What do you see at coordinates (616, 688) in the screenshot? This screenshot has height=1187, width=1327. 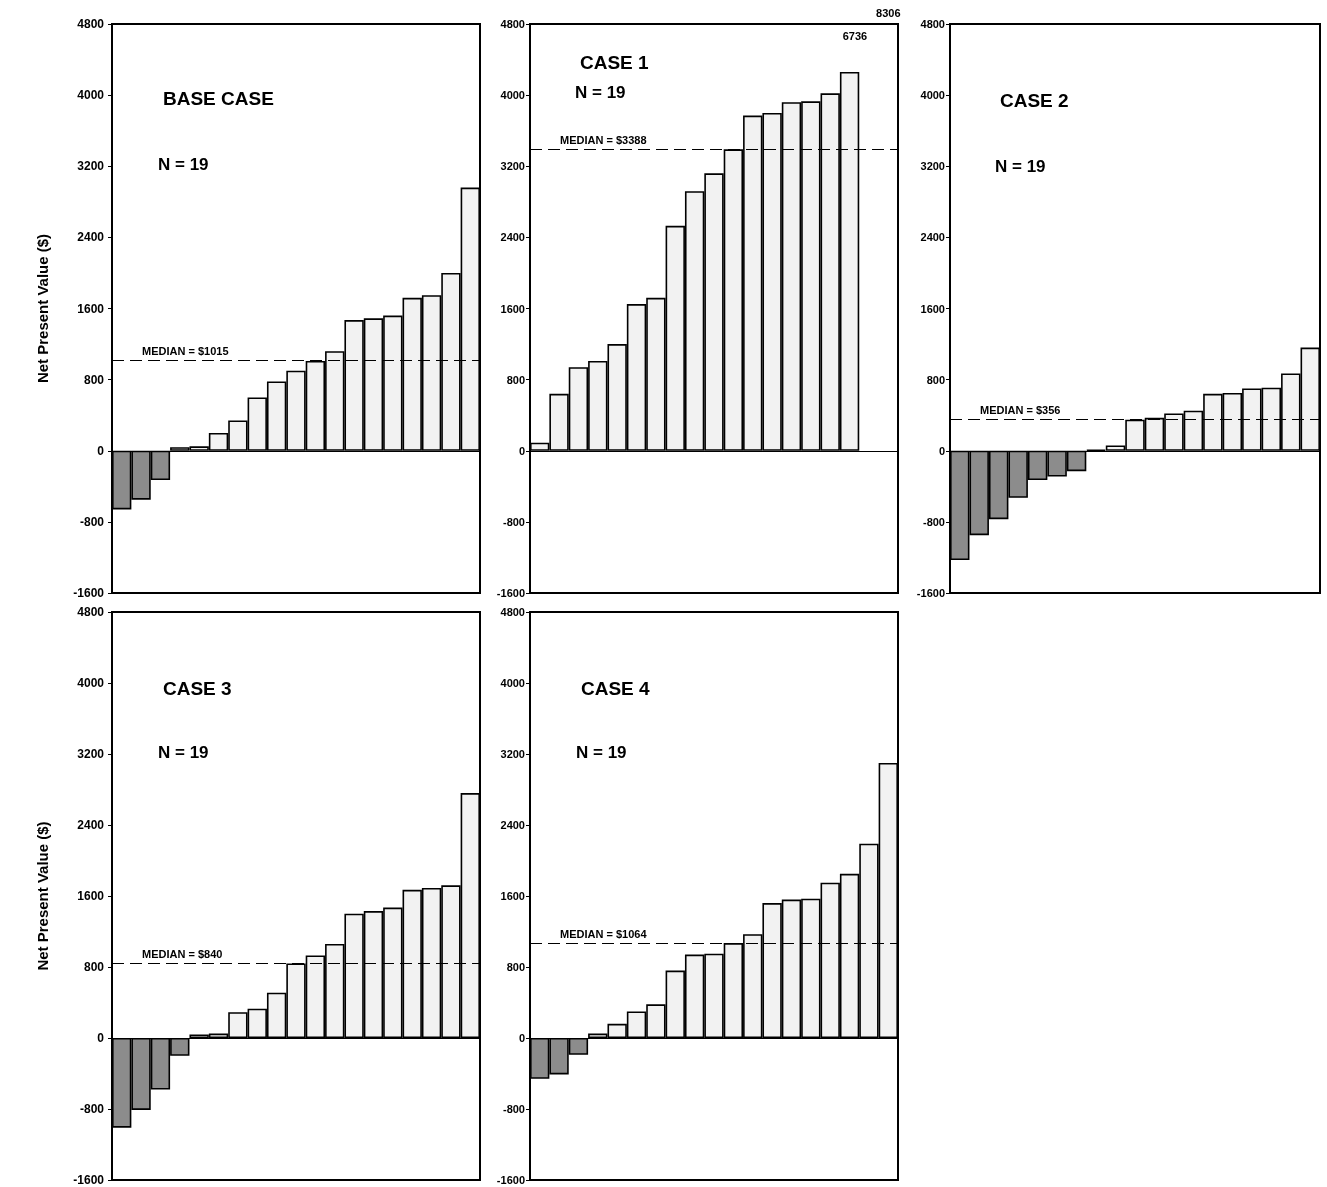 I see `text: CASE 4` at bounding box center [616, 688].